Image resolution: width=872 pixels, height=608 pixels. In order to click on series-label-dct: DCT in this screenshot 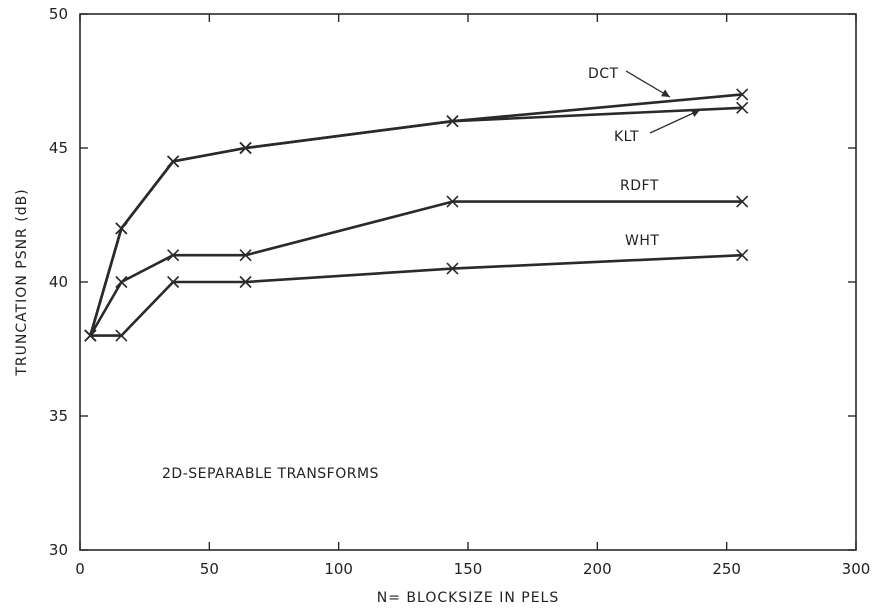, I will do `click(603, 74)`.